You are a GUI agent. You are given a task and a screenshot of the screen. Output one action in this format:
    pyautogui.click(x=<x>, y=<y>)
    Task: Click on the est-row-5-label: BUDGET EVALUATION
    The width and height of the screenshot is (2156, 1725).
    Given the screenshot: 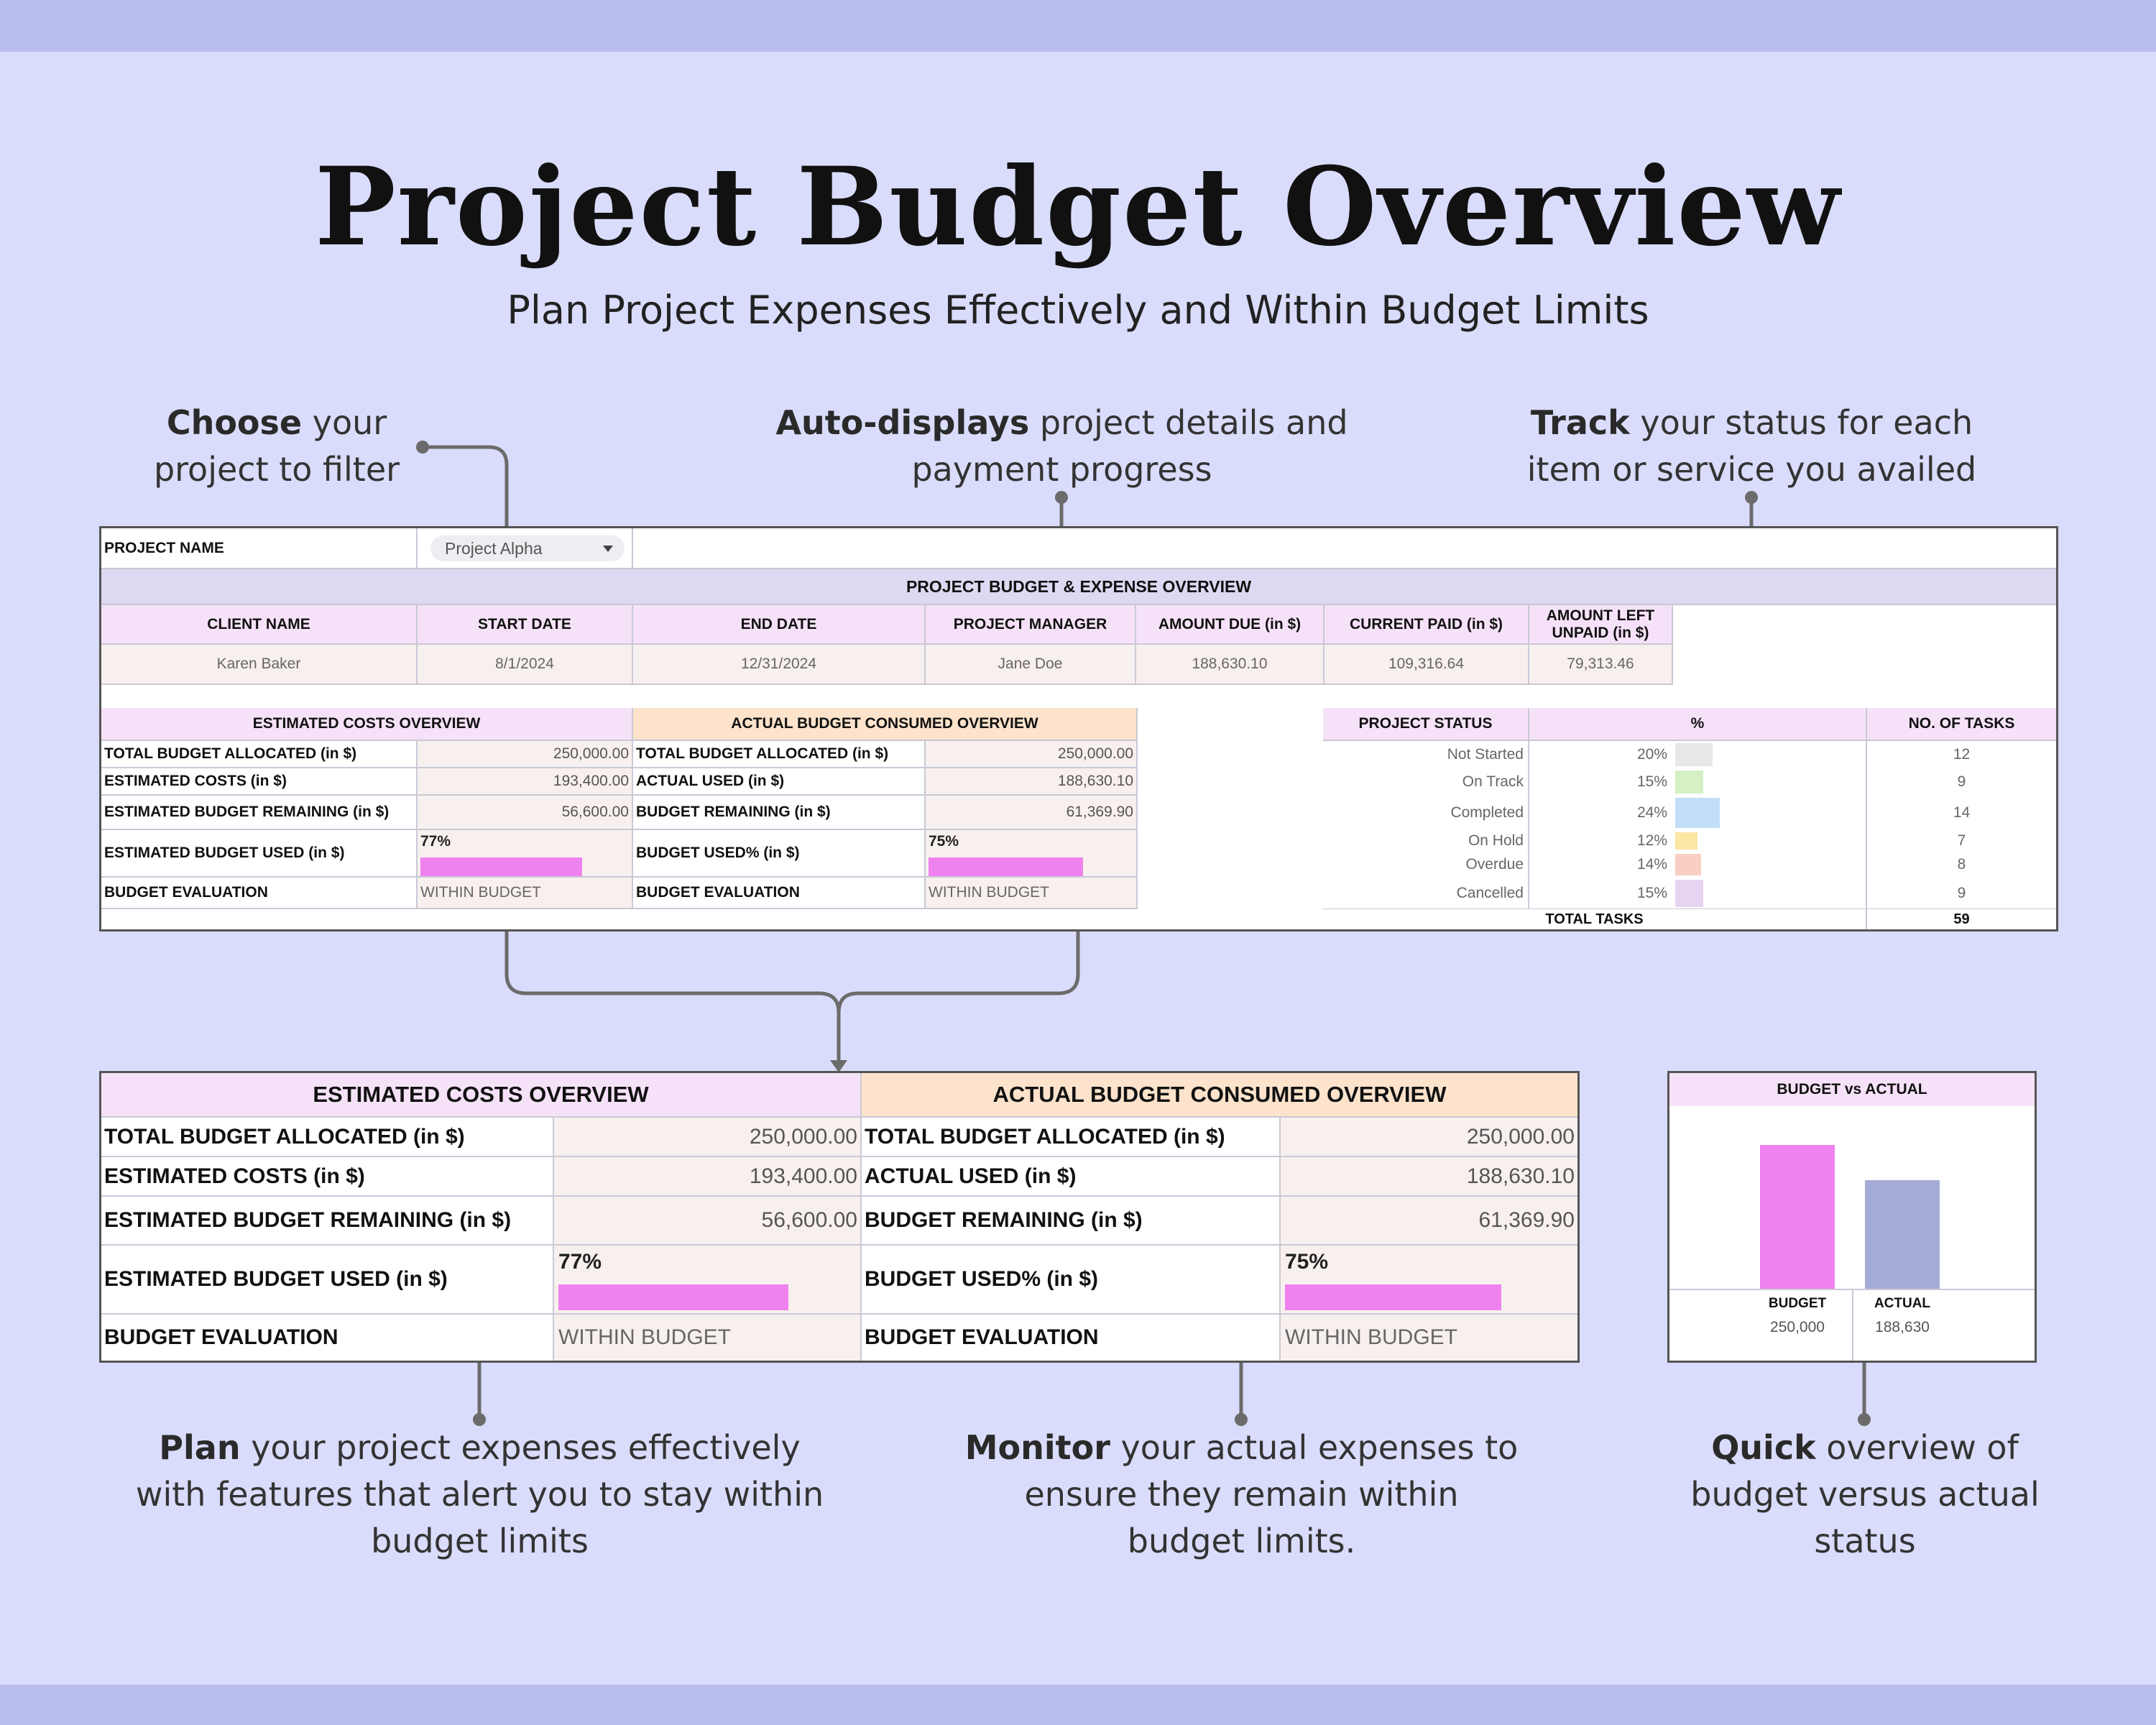 What is the action you would take?
    pyautogui.click(x=259, y=893)
    